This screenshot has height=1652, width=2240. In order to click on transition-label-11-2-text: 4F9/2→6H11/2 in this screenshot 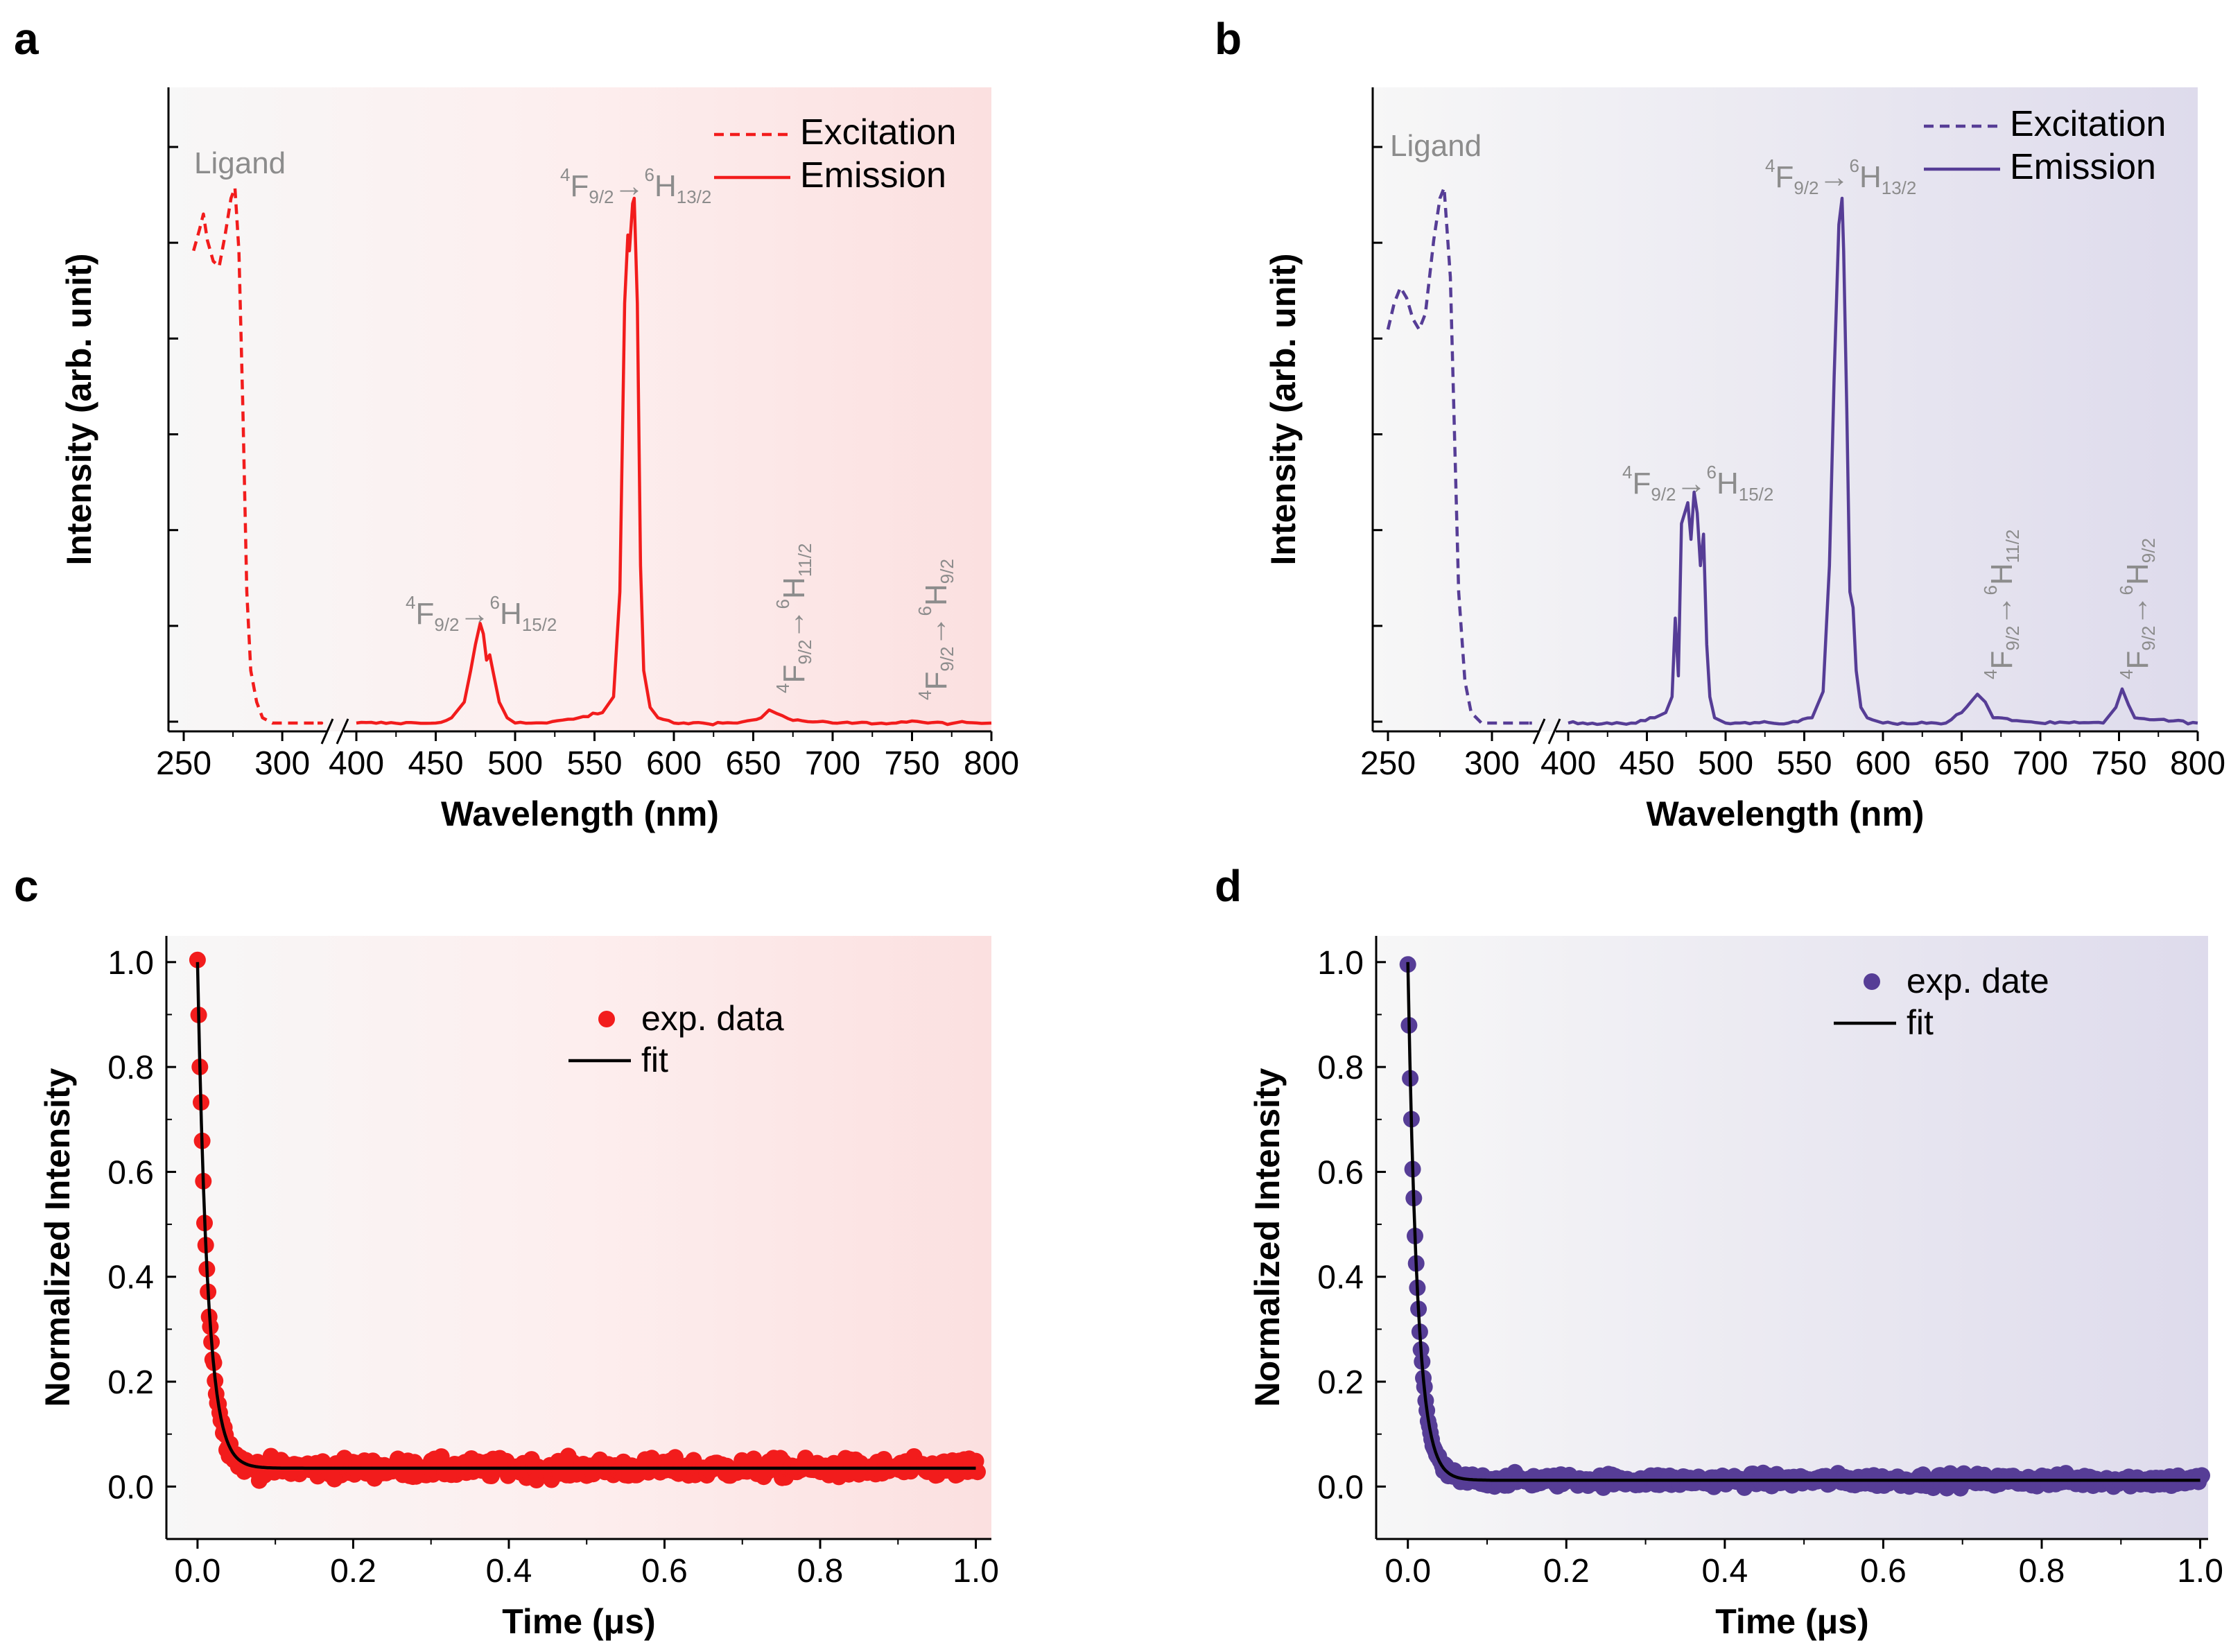, I will do `click(793, 618)`.